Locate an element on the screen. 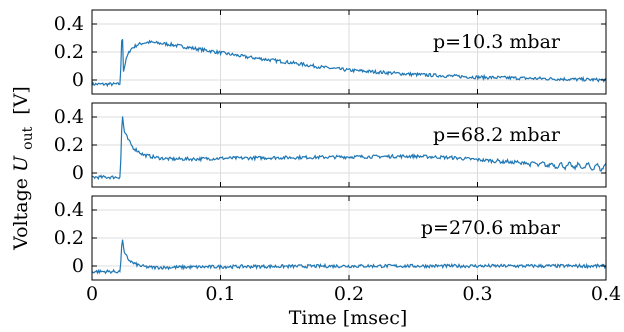  x-tick-label: 0.3 is located at coordinates (477, 294).